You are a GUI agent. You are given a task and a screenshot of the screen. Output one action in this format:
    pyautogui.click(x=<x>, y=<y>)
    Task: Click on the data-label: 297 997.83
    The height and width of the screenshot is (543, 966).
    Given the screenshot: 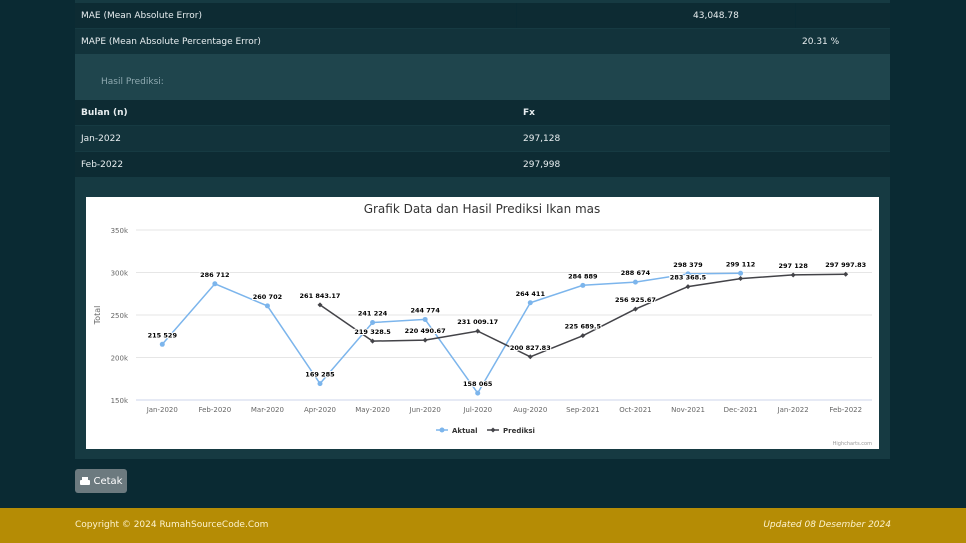 What is the action you would take?
    pyautogui.click(x=845, y=265)
    